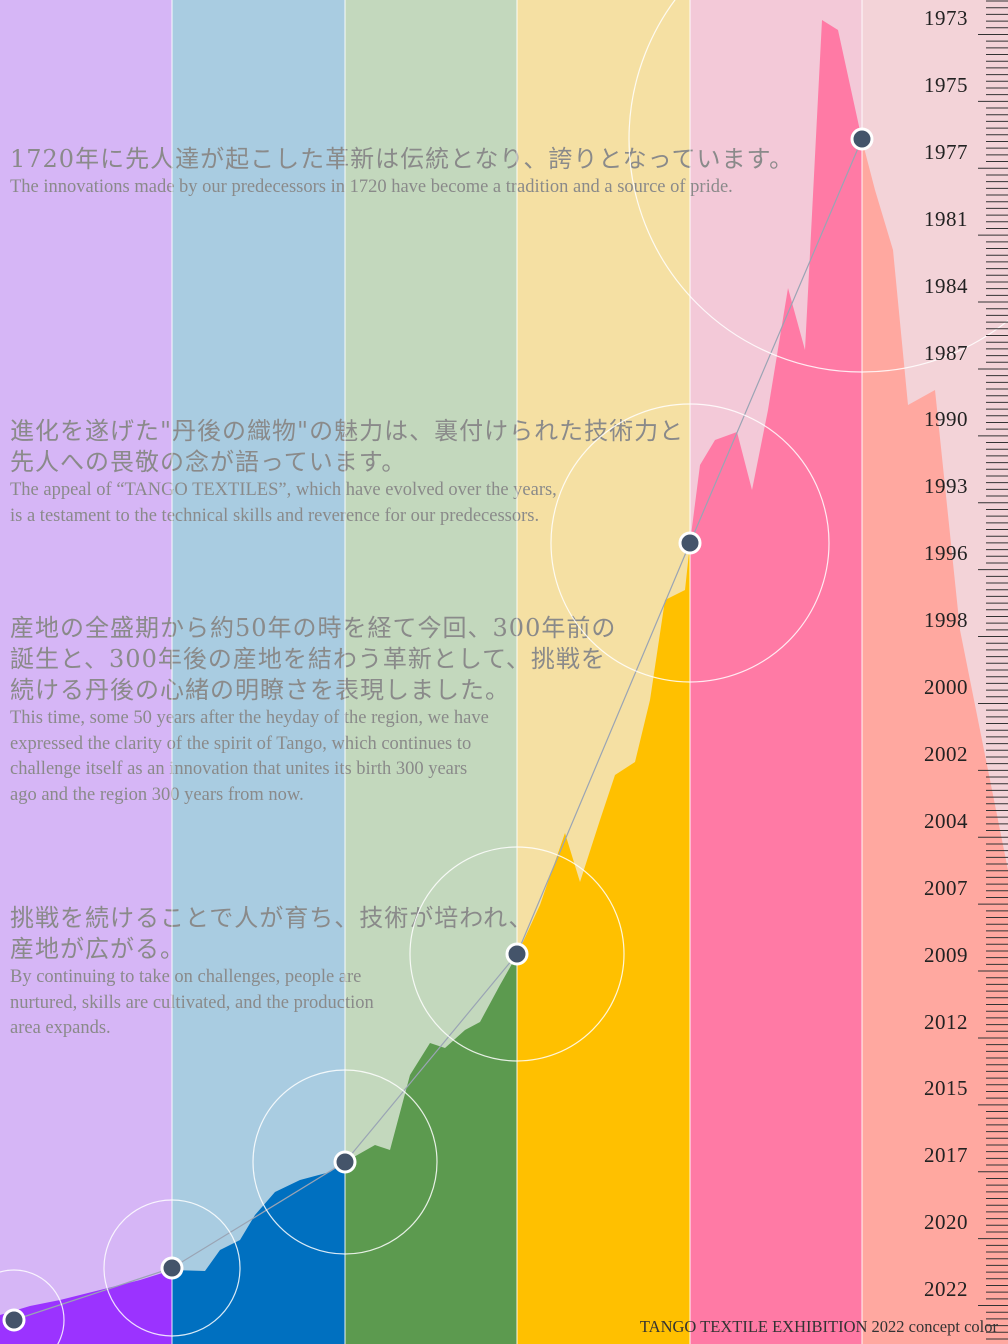  What do you see at coordinates (946, 285) in the screenshot?
I see `year-label: 1984` at bounding box center [946, 285].